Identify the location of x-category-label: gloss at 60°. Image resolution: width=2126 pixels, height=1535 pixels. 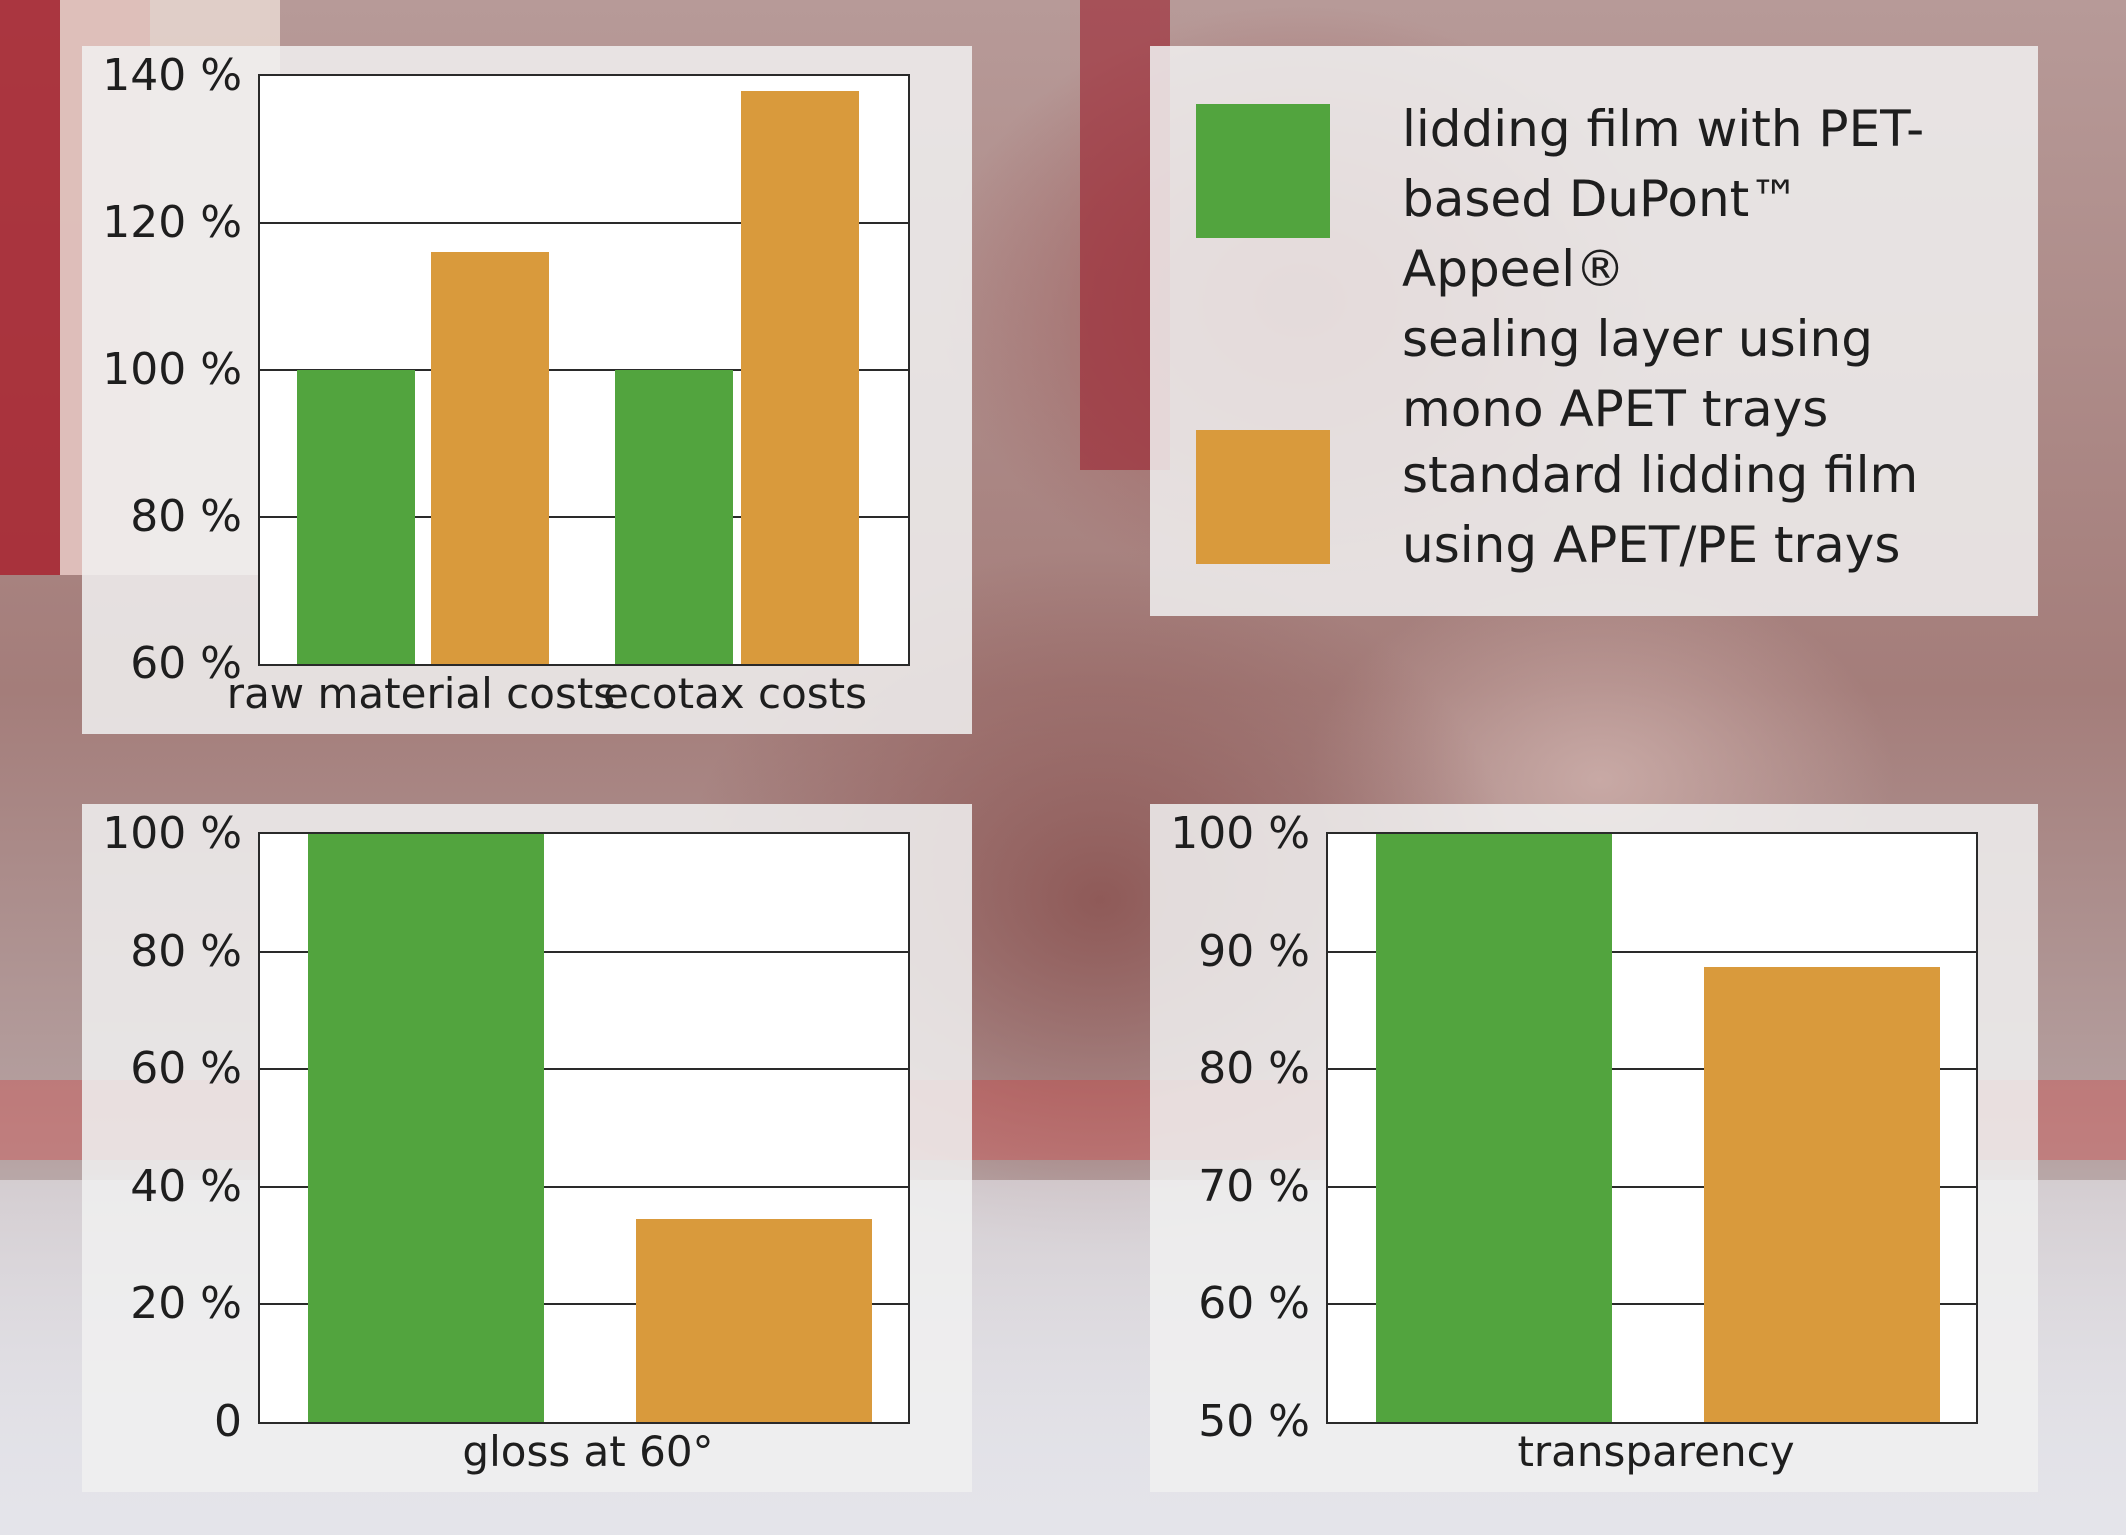
(588, 1451).